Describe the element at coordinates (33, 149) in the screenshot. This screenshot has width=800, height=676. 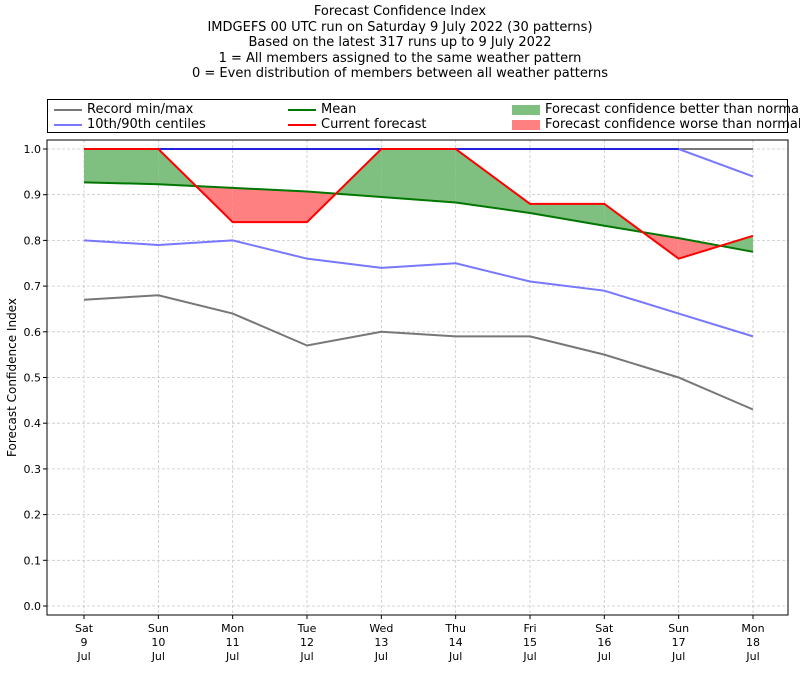
I see `y-tick-label: 1.0` at that location.